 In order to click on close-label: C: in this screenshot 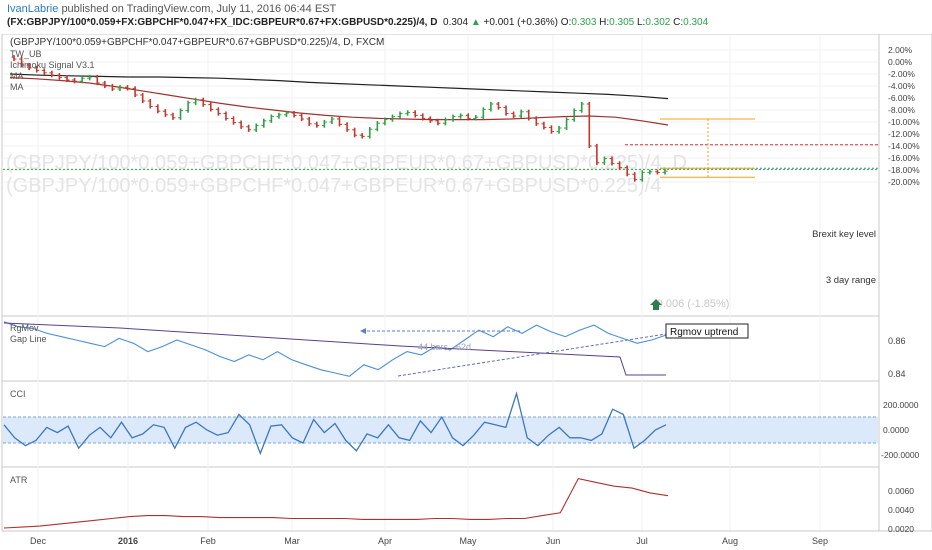, I will do `click(678, 22)`.